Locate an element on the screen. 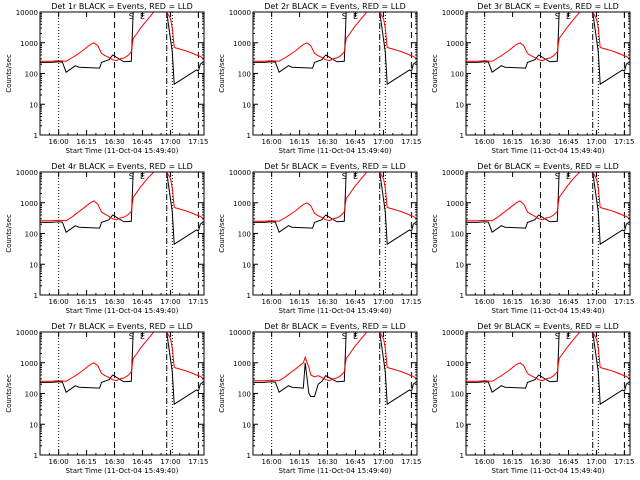 The height and width of the screenshot is (480, 640). chart-title: Det 3r BLACK = Events, RED = LLD is located at coordinates (548, 6).